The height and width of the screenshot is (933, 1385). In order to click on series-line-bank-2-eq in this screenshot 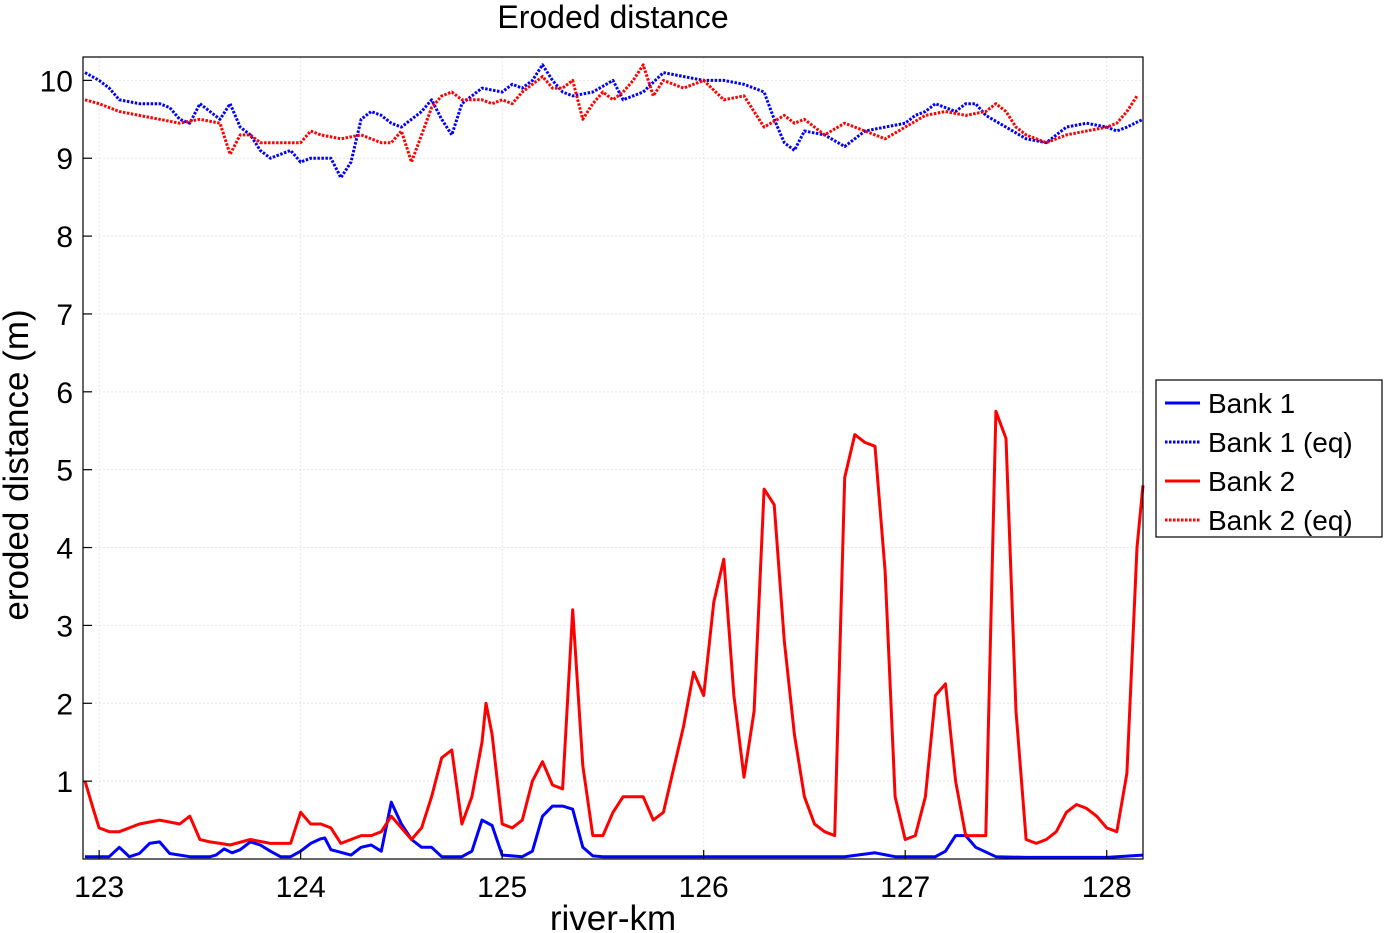, I will do `click(611, 113)`.